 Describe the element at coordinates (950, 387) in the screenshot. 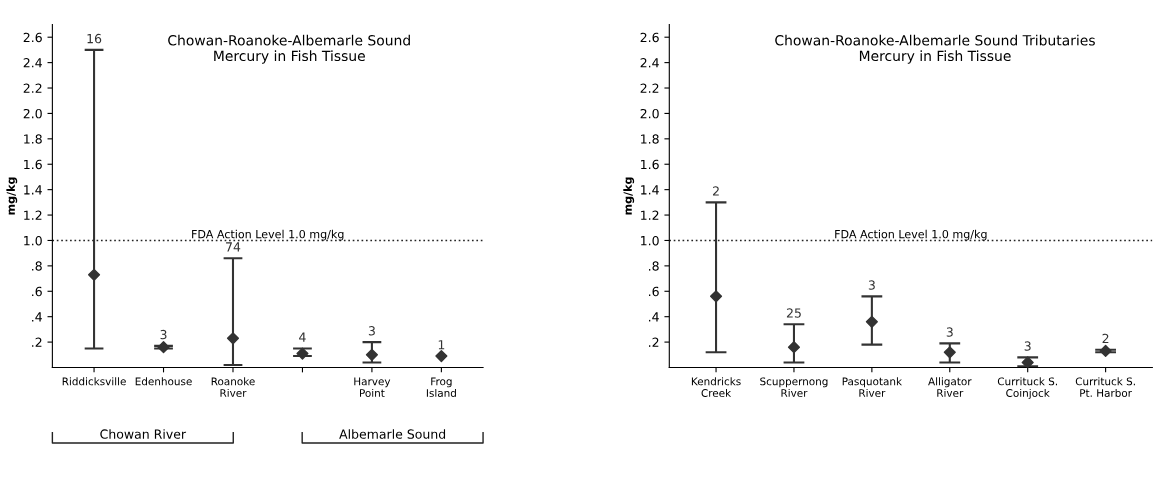

I see `x-tick-label: Alligator River` at that location.